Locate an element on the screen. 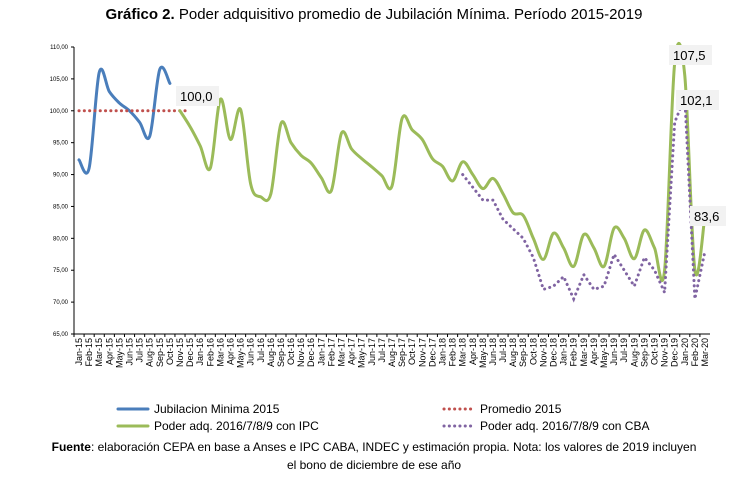 Image resolution: width=748 pixels, height=483 pixels. data-label: 83,6 is located at coordinates (706, 216).